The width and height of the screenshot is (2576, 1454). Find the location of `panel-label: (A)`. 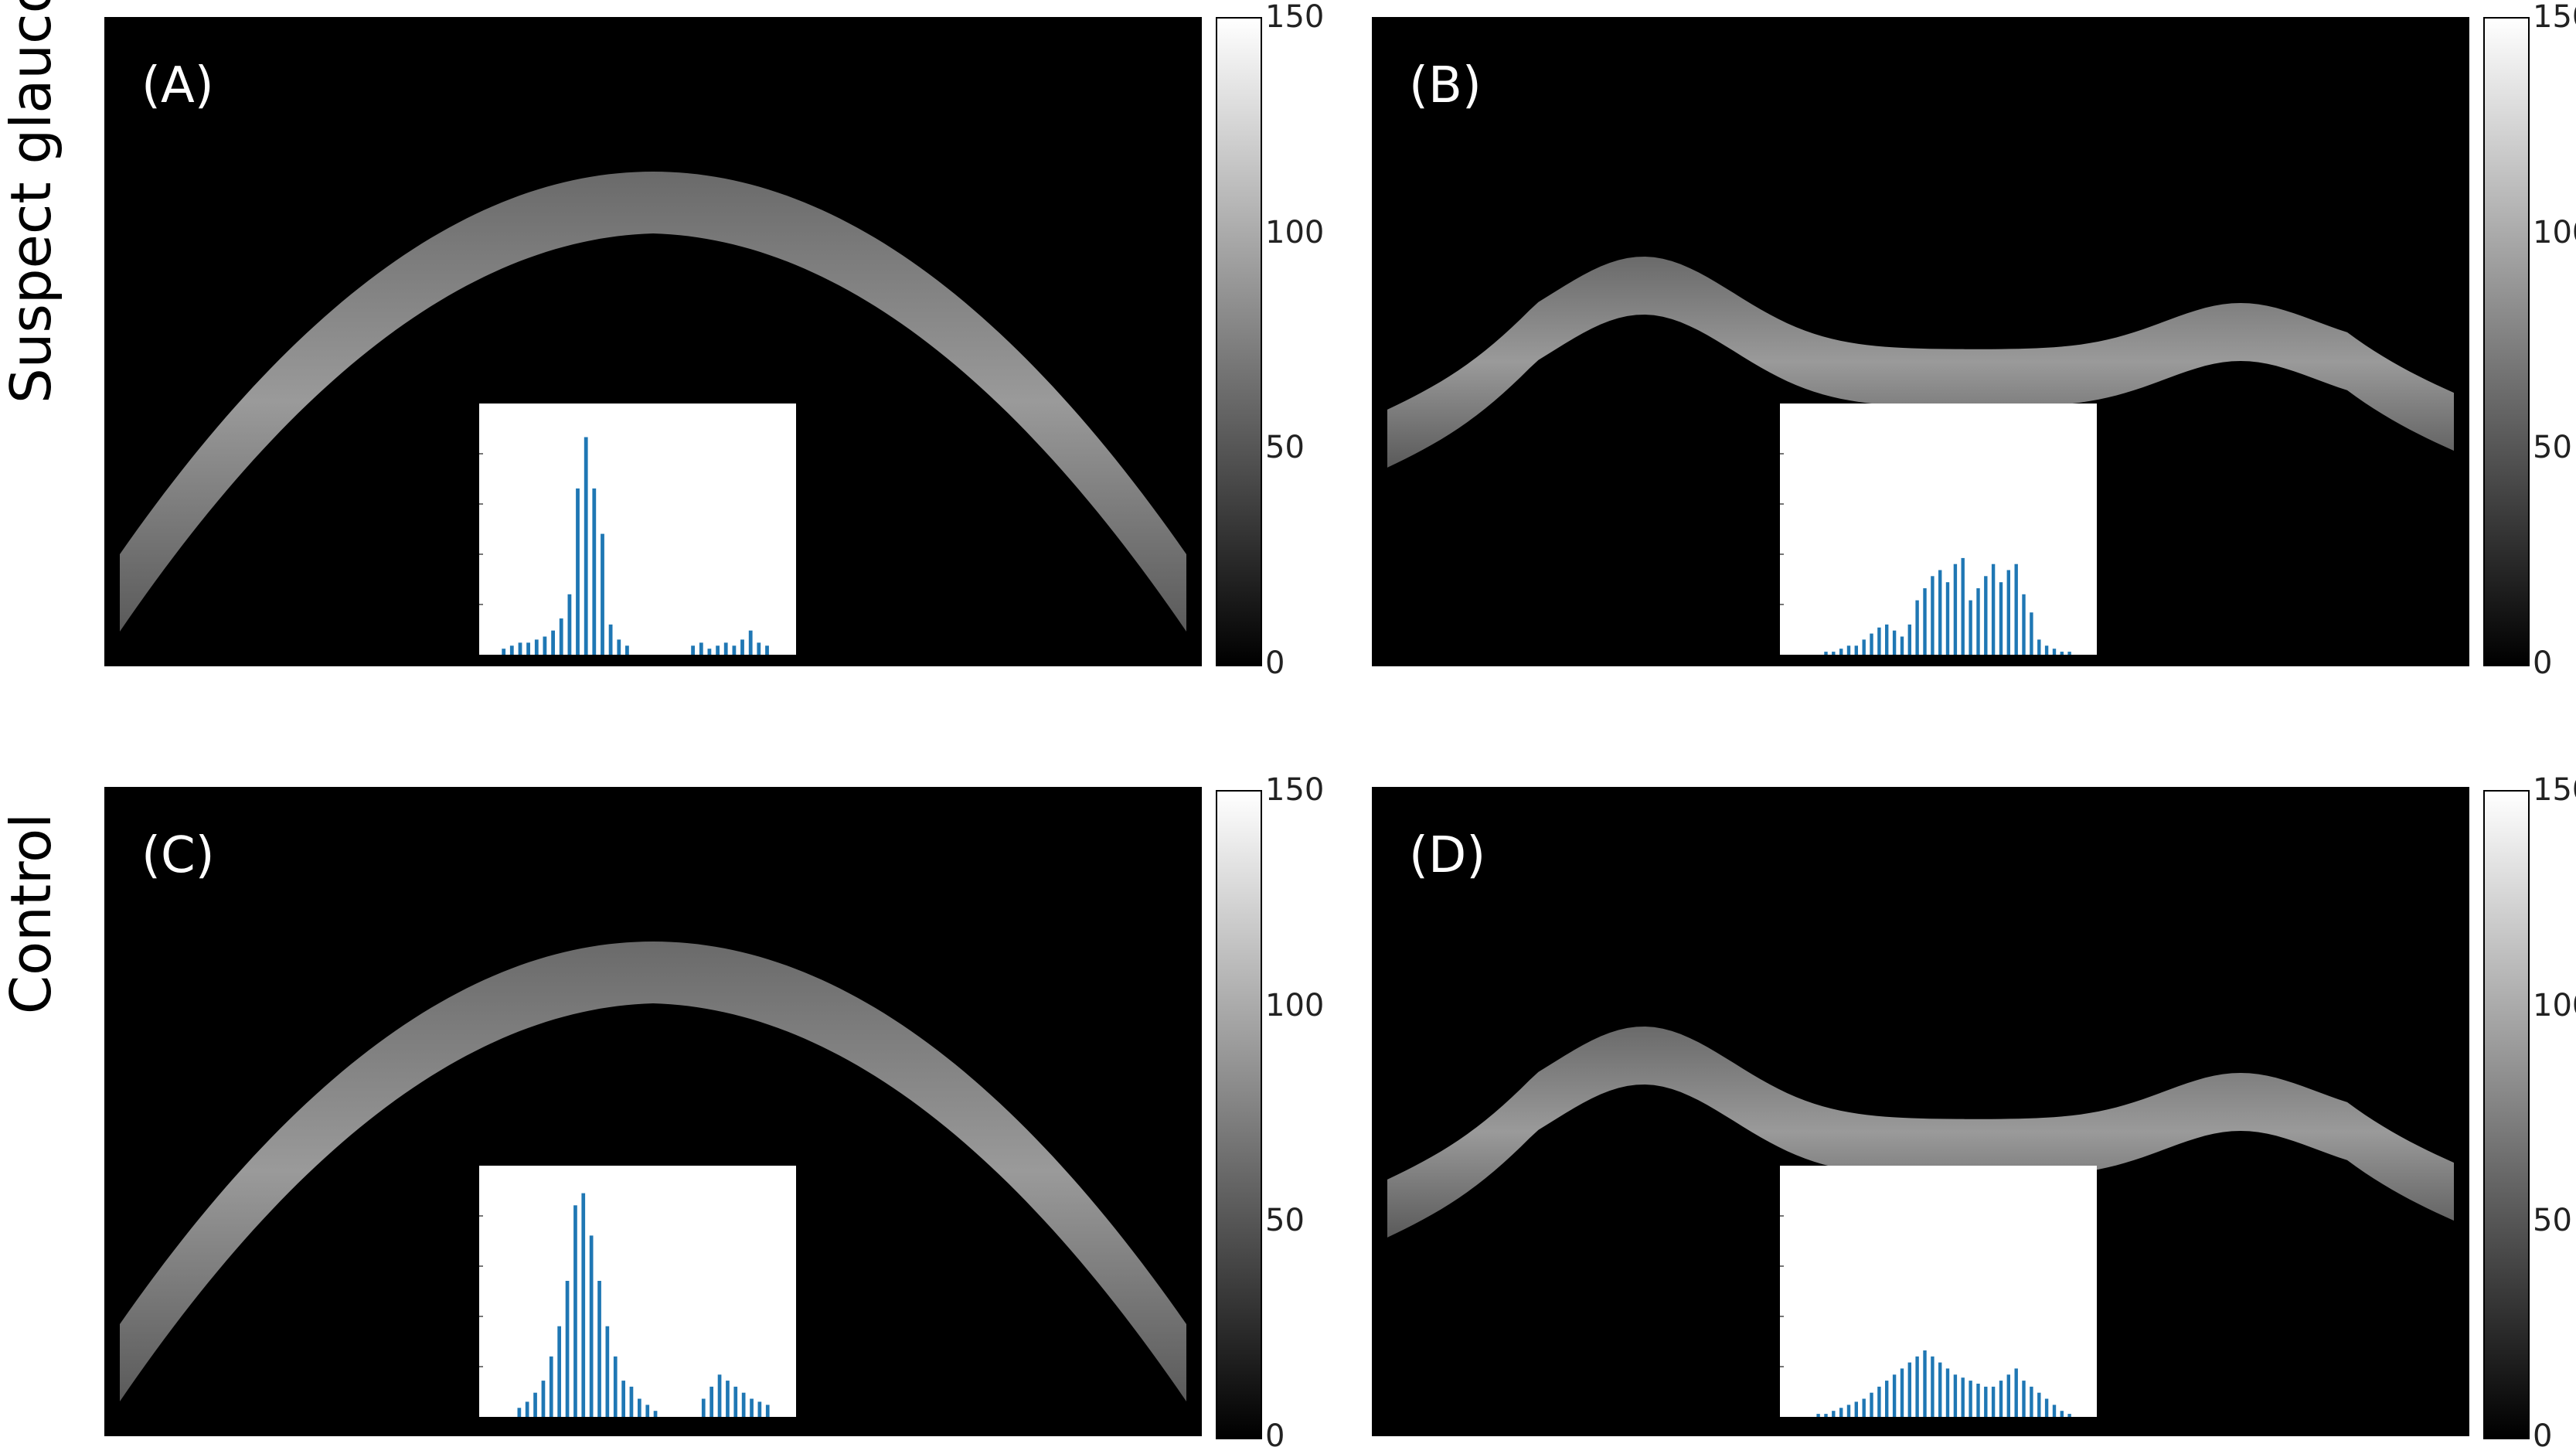

panel-label: (A) is located at coordinates (177, 85).